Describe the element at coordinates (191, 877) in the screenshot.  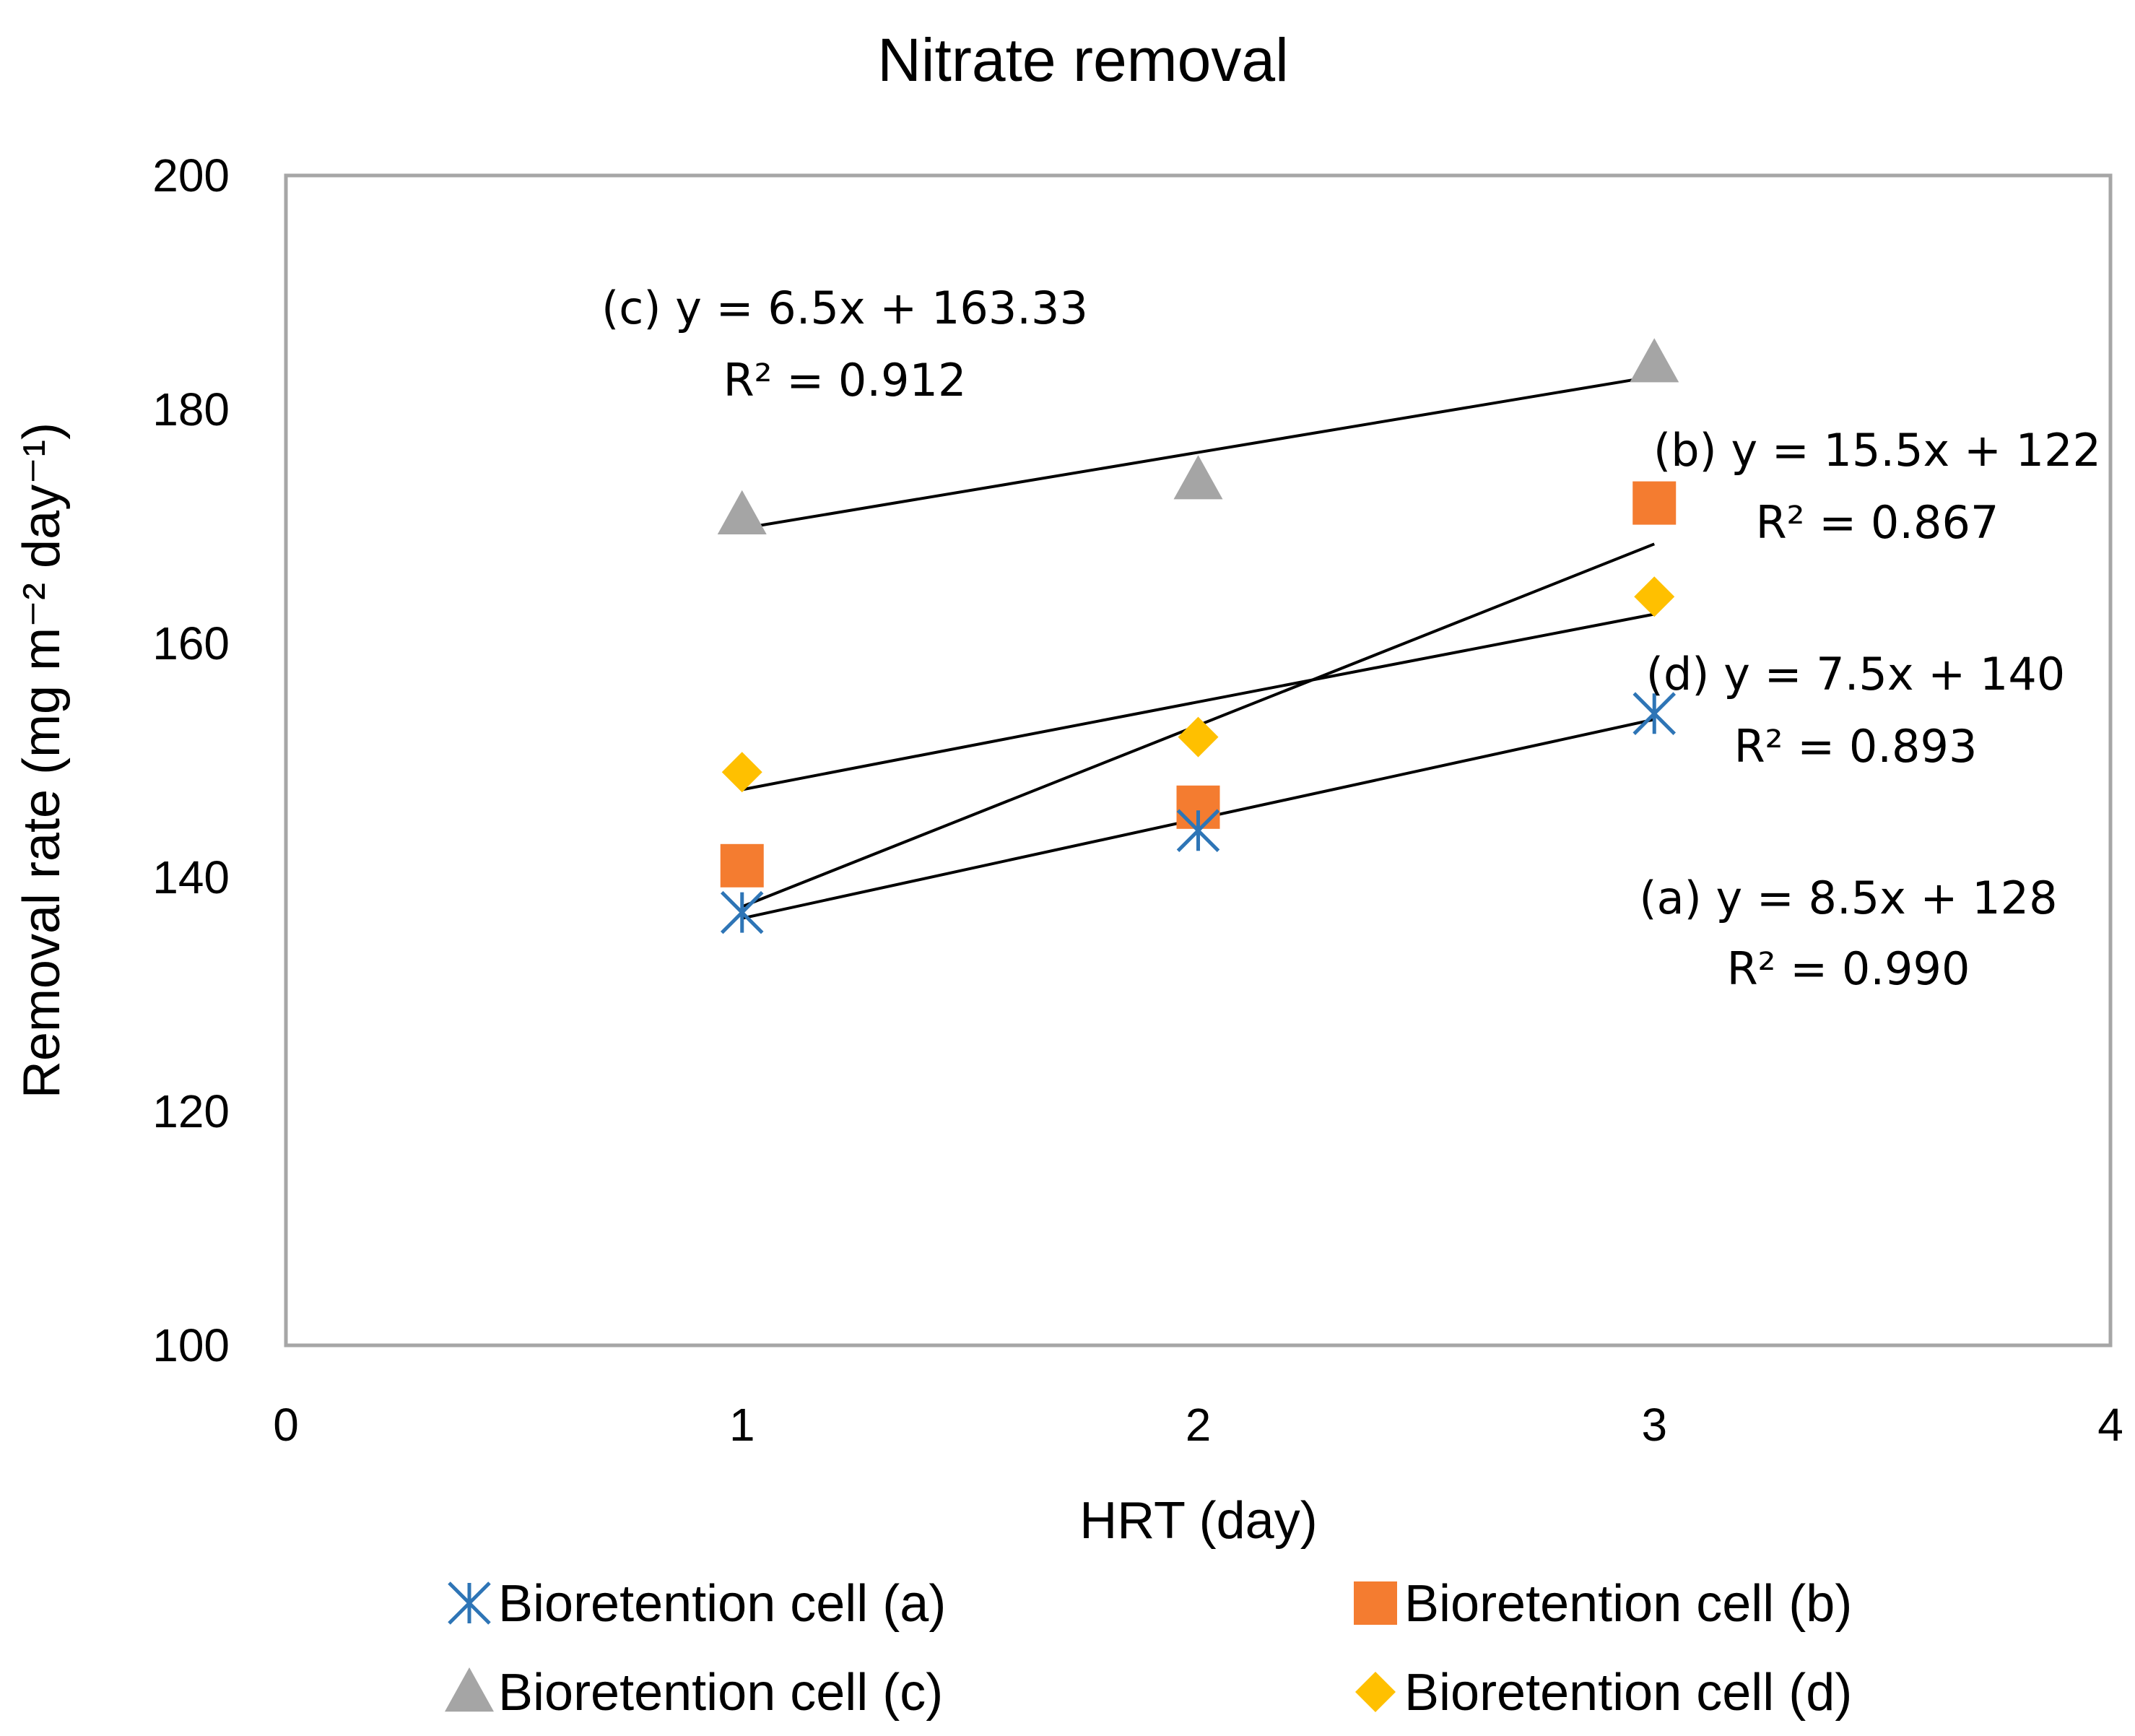
I see `y-tick-label: 140` at that location.